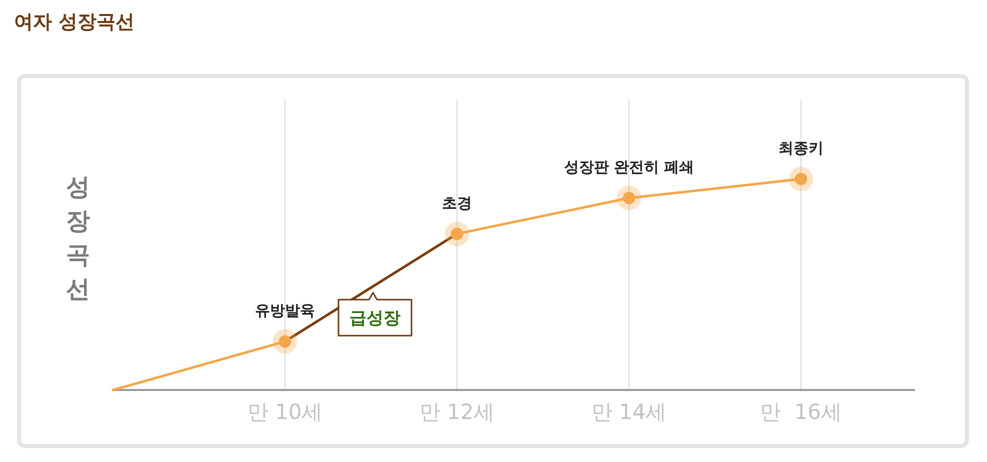  Describe the element at coordinates (78, 238) in the screenshot. I see `y-axis-title: 성장곡선` at that location.